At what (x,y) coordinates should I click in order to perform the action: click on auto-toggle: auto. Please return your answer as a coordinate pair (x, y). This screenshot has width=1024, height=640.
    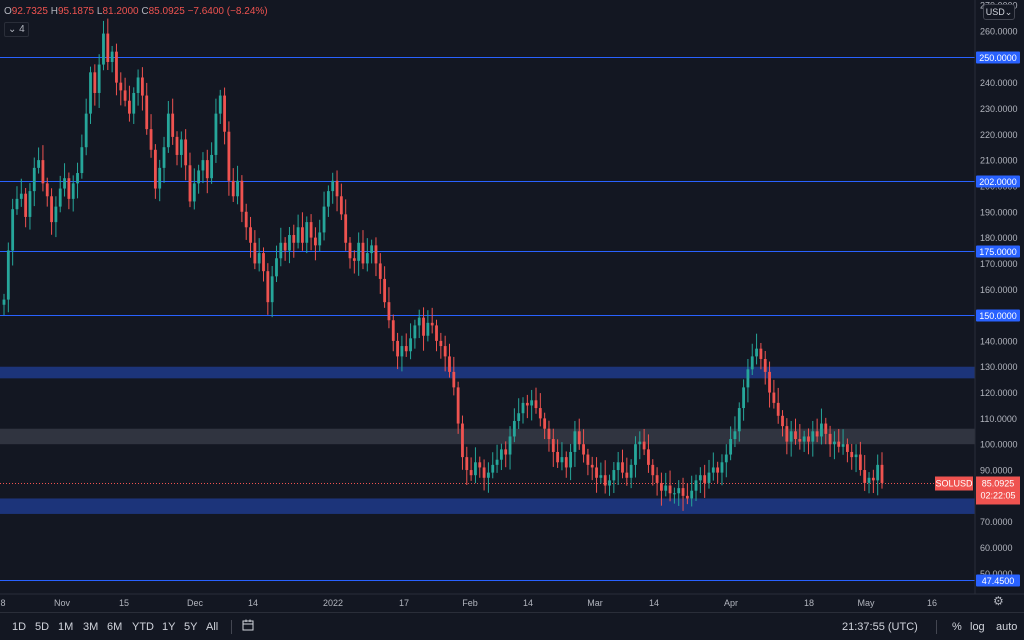
    Looking at the image, I should click on (1007, 627).